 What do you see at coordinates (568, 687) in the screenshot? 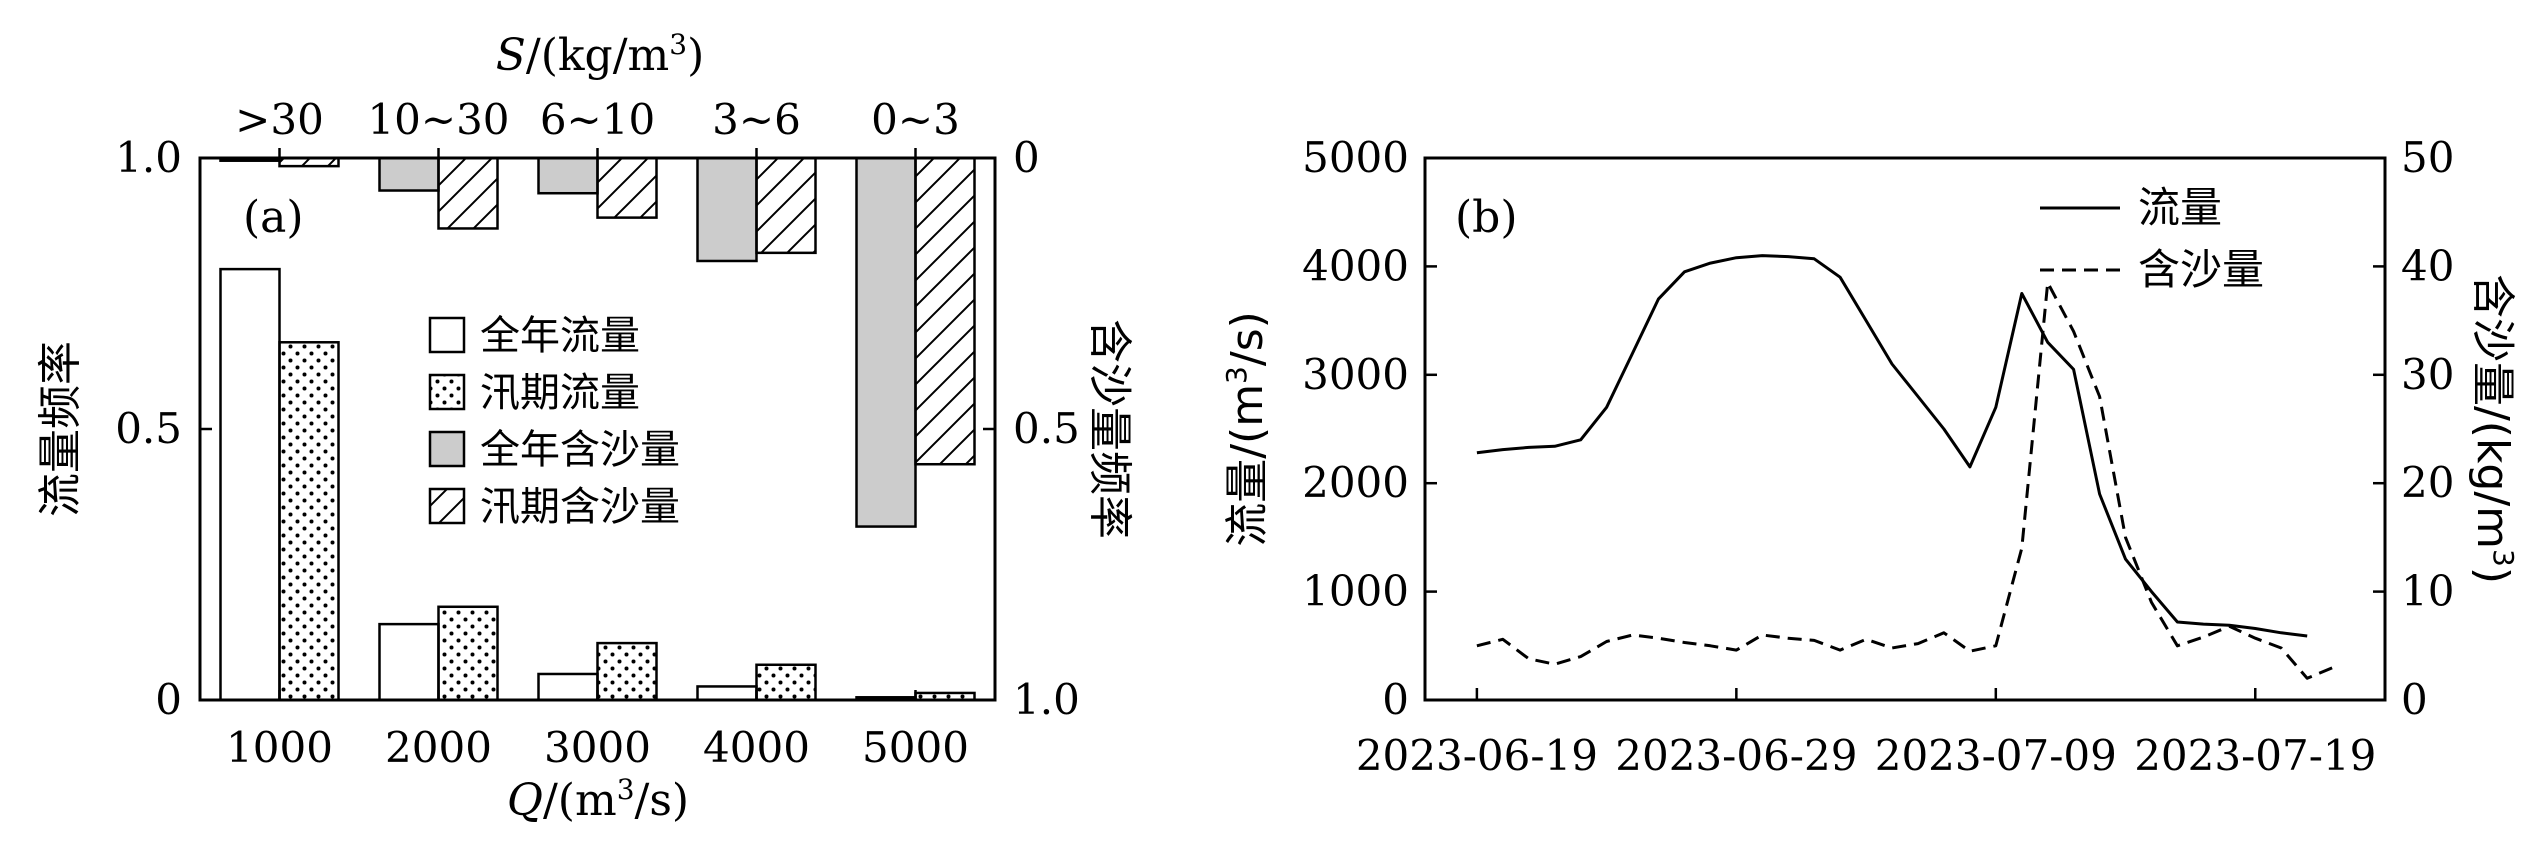
I see `bar-全年流量-3000` at bounding box center [568, 687].